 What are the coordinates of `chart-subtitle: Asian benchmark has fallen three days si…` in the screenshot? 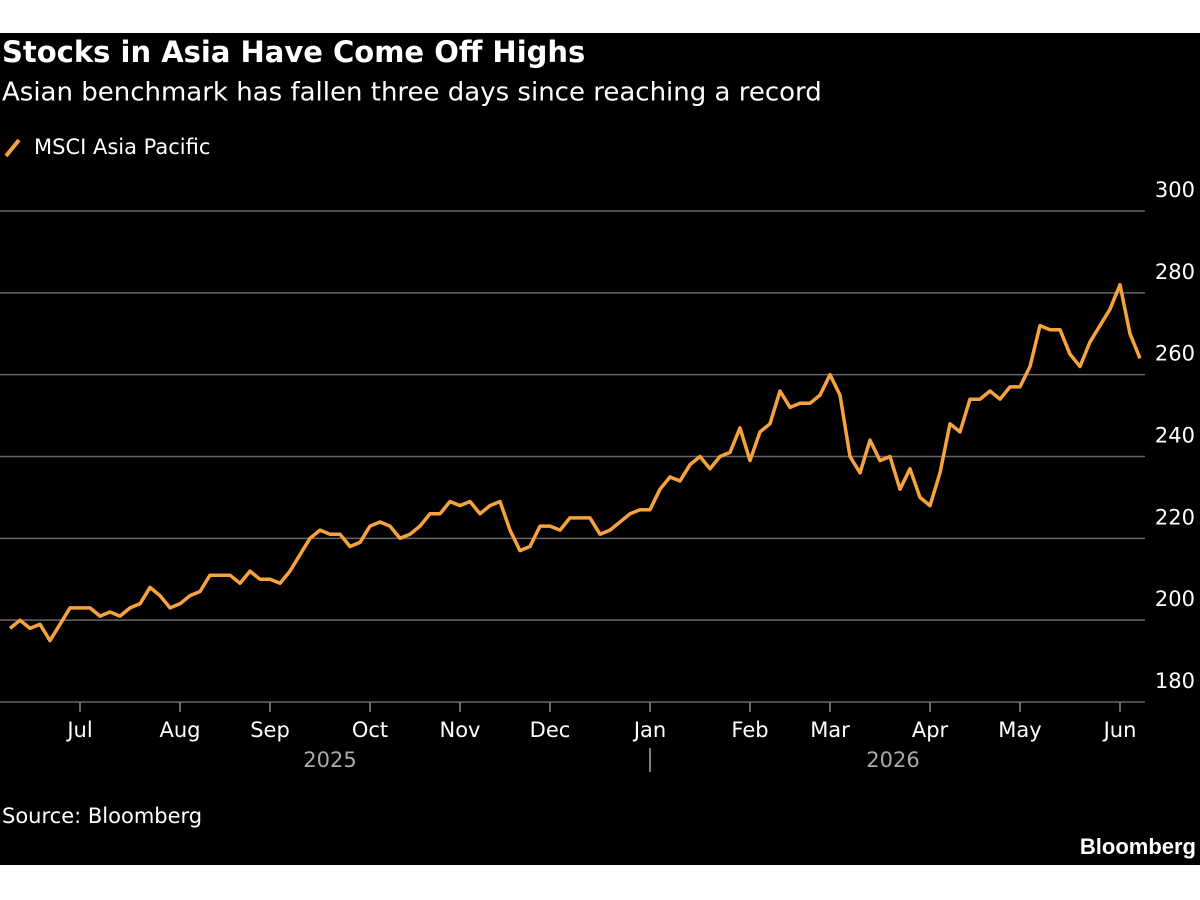 It's located at (412, 93).